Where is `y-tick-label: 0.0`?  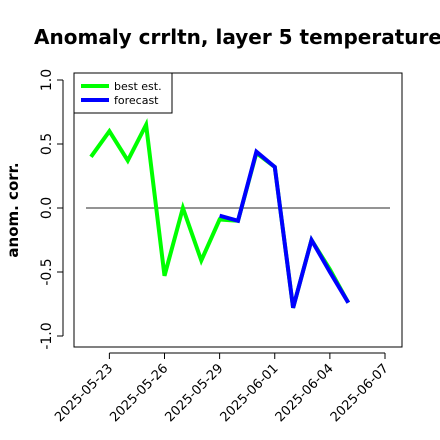 y-tick-label: 0.0 is located at coordinates (47, 208).